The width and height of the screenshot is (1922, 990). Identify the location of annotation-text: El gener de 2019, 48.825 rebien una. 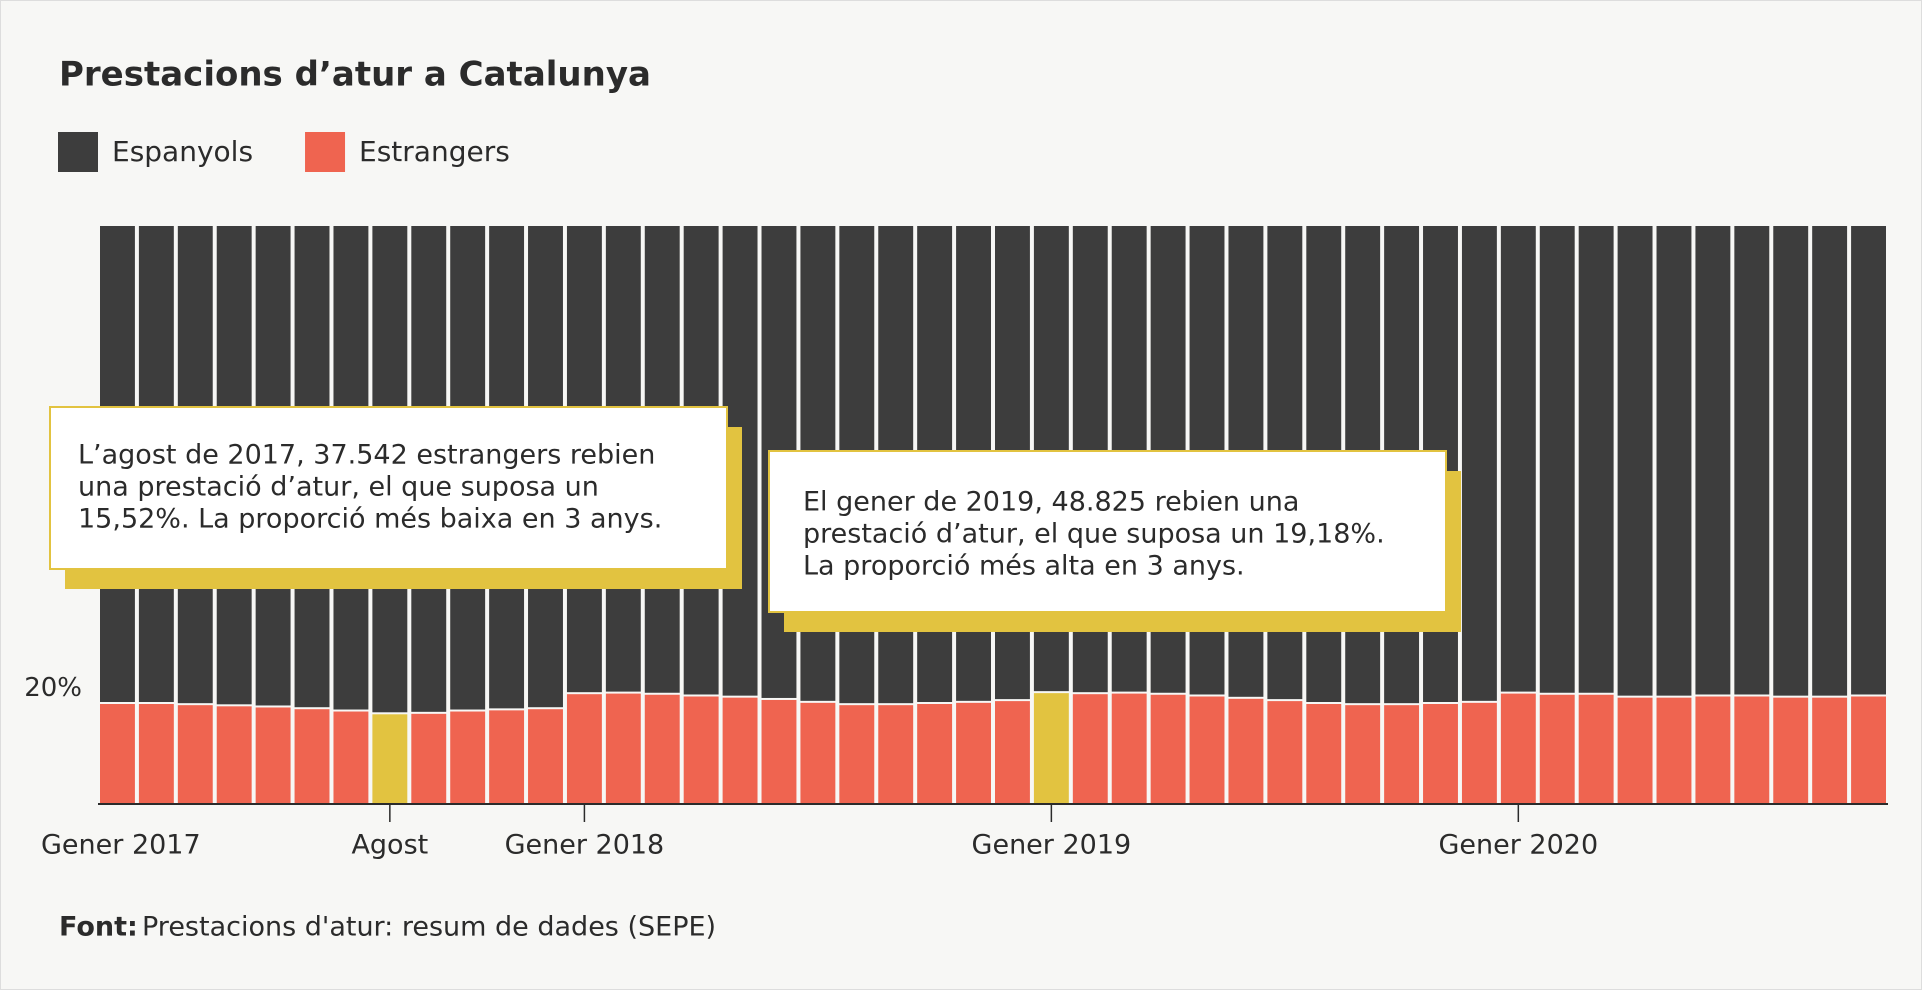
(1051, 502).